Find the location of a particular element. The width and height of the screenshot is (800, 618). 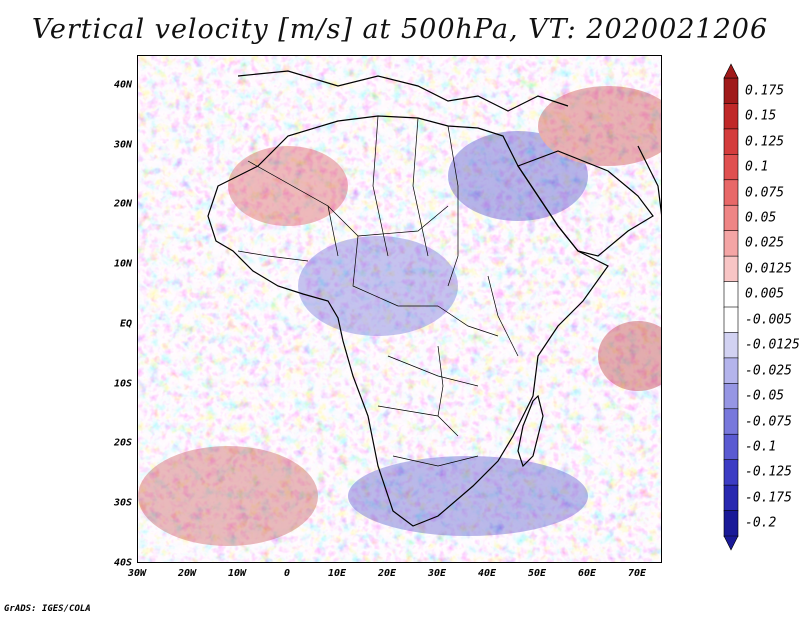

colorbar-label: -0.125 is located at coordinates (768, 472).